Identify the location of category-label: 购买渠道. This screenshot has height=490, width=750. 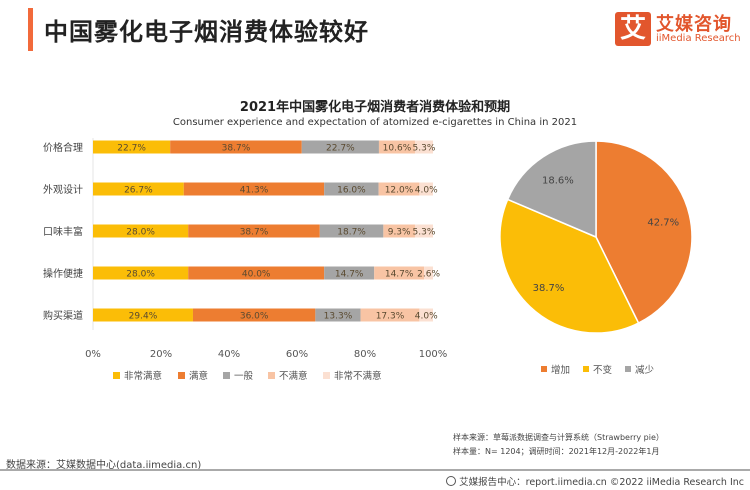
(63, 315).